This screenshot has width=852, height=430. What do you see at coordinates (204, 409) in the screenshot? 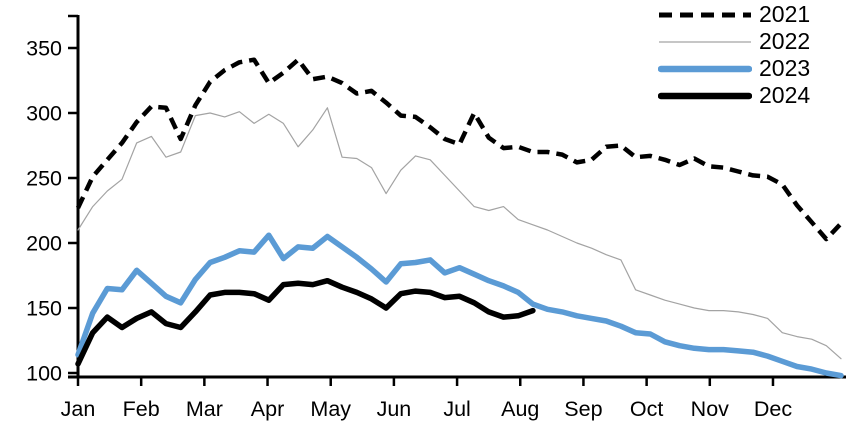
I see `x-tick-label: Mar` at bounding box center [204, 409].